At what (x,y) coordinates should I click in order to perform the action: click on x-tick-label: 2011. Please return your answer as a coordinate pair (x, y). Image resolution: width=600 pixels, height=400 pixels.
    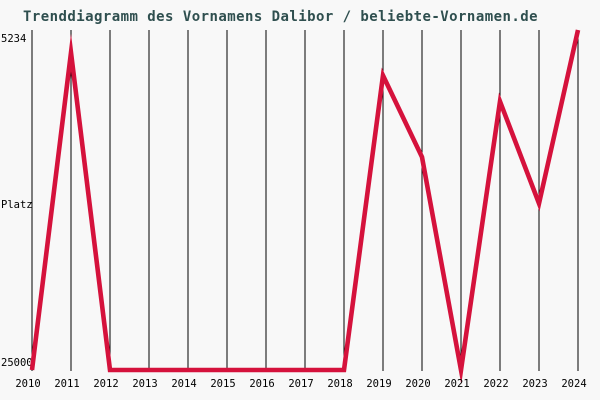
    Looking at the image, I should click on (67, 384).